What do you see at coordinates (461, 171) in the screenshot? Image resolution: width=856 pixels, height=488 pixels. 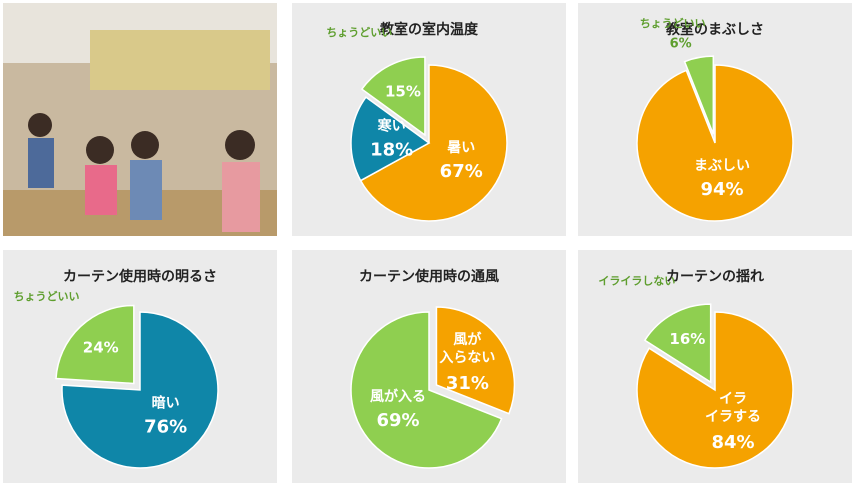 I see `data-label: 67%` at bounding box center [461, 171].